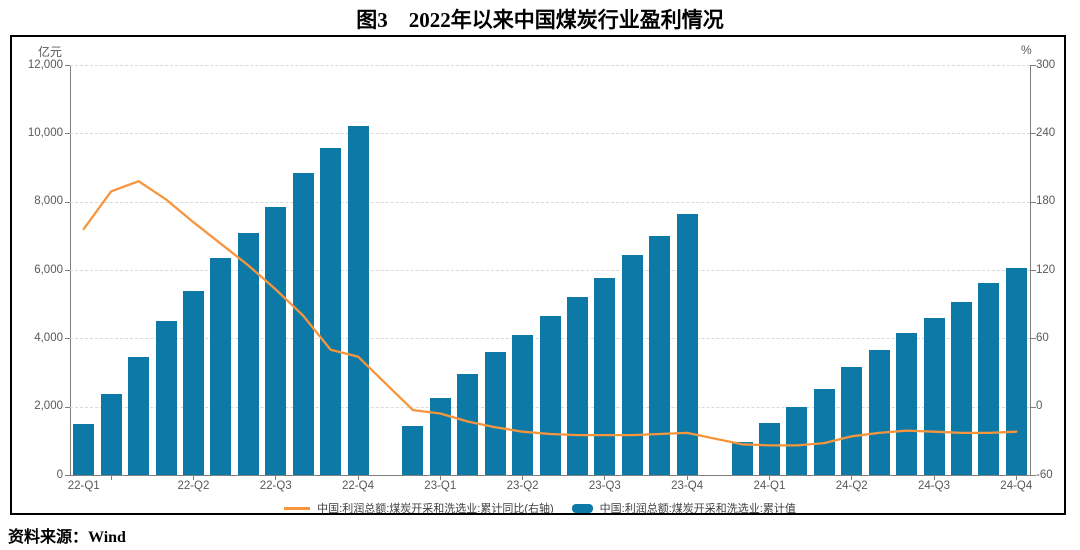 The image size is (1080, 550). I want to click on legend-item-bar: 中国:利润总额:煤炭开采和洗选业:累计值, so click(683, 508).